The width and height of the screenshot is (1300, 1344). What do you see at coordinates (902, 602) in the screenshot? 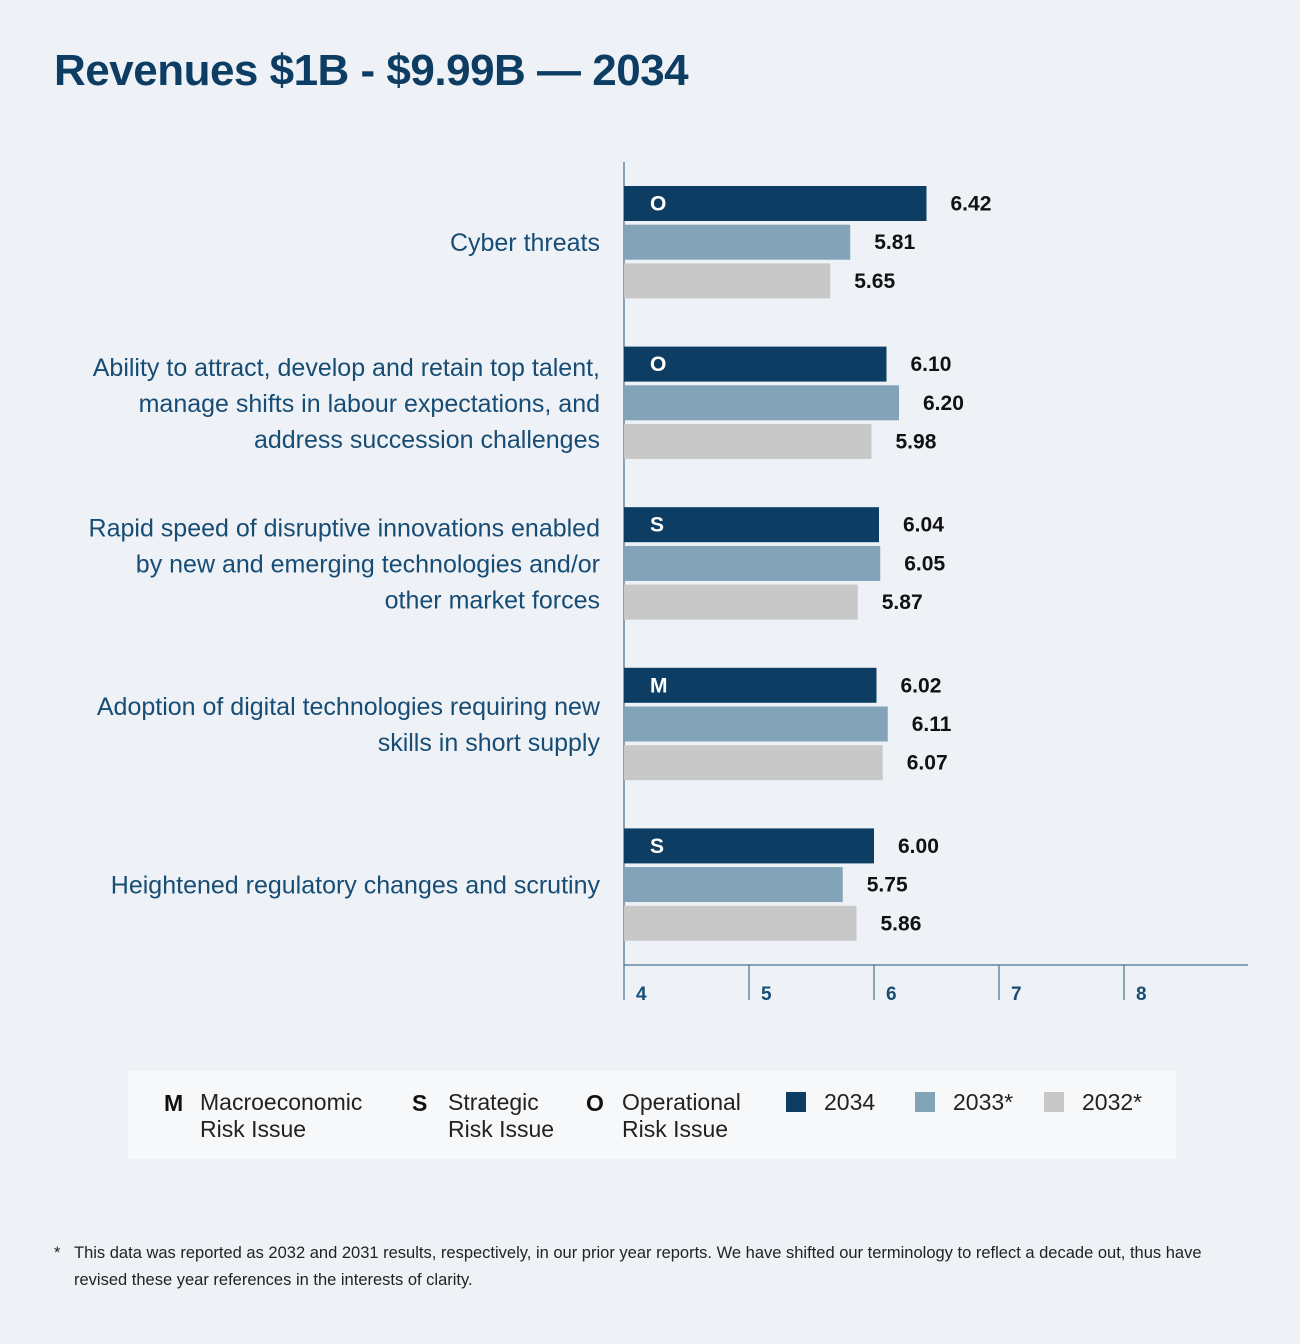
I see `data-label: 5.87` at bounding box center [902, 602].